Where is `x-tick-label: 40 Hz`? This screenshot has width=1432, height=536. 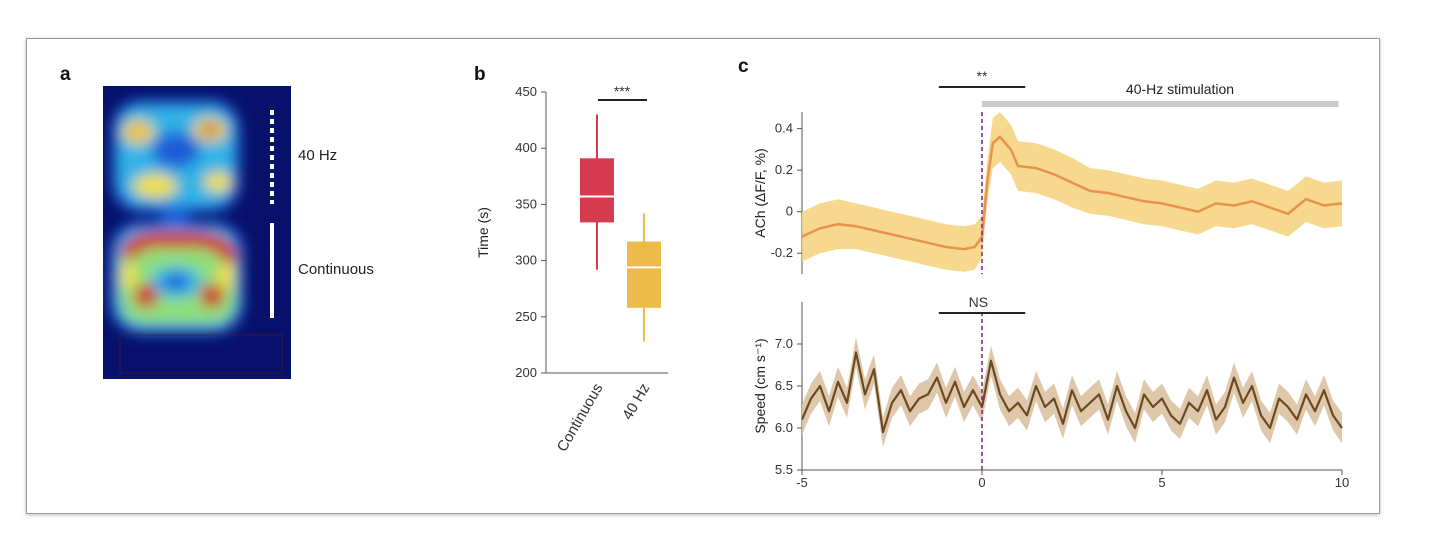
x-tick-label: 40 Hz is located at coordinates (636, 402).